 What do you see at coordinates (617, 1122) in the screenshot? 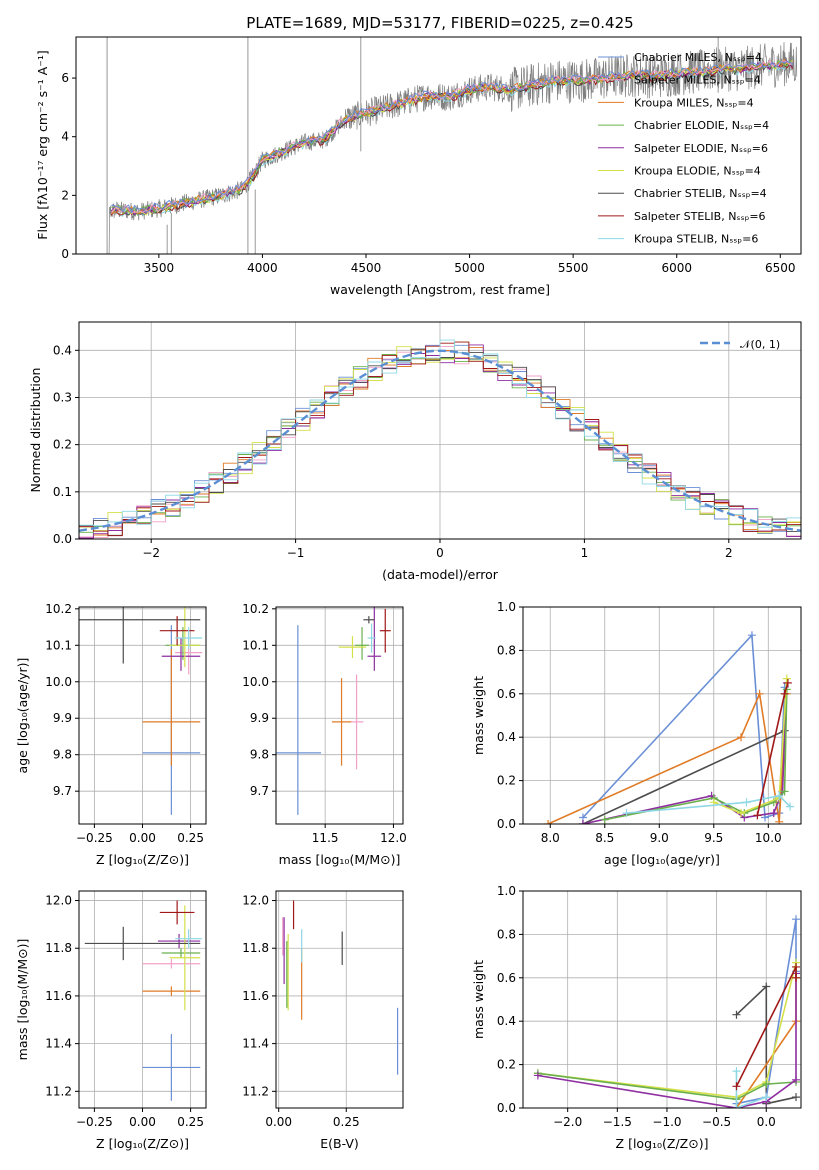
I see `weight-z-panel-xtick-label: −1.5` at bounding box center [617, 1122].